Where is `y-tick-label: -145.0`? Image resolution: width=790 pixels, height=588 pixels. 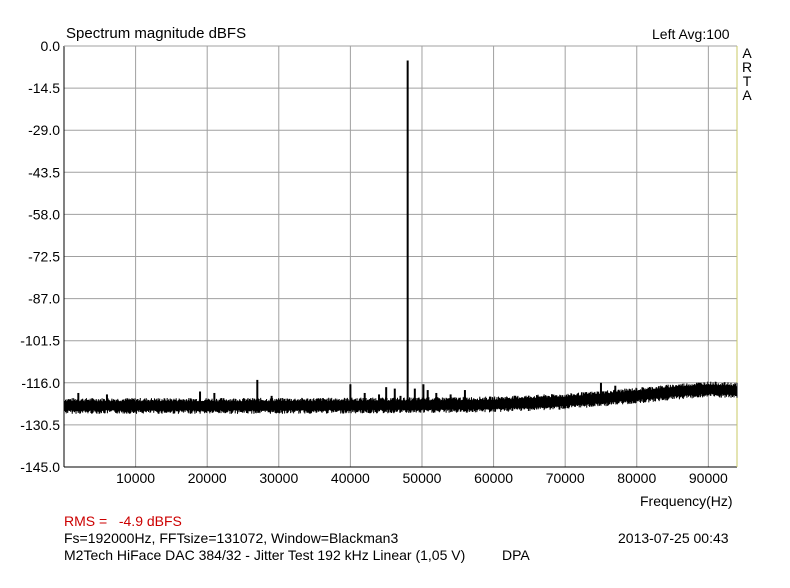
y-tick-label: -145.0 is located at coordinates (40, 467).